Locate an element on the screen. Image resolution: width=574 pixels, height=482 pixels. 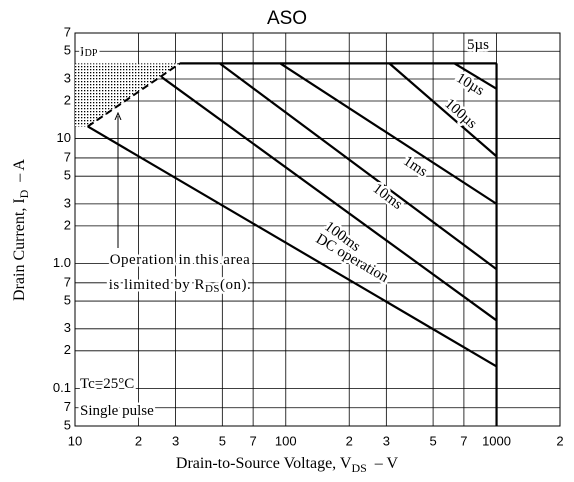
x-axis-label: Drain-to-Source Voltage, VDS – V is located at coordinates (287, 465).